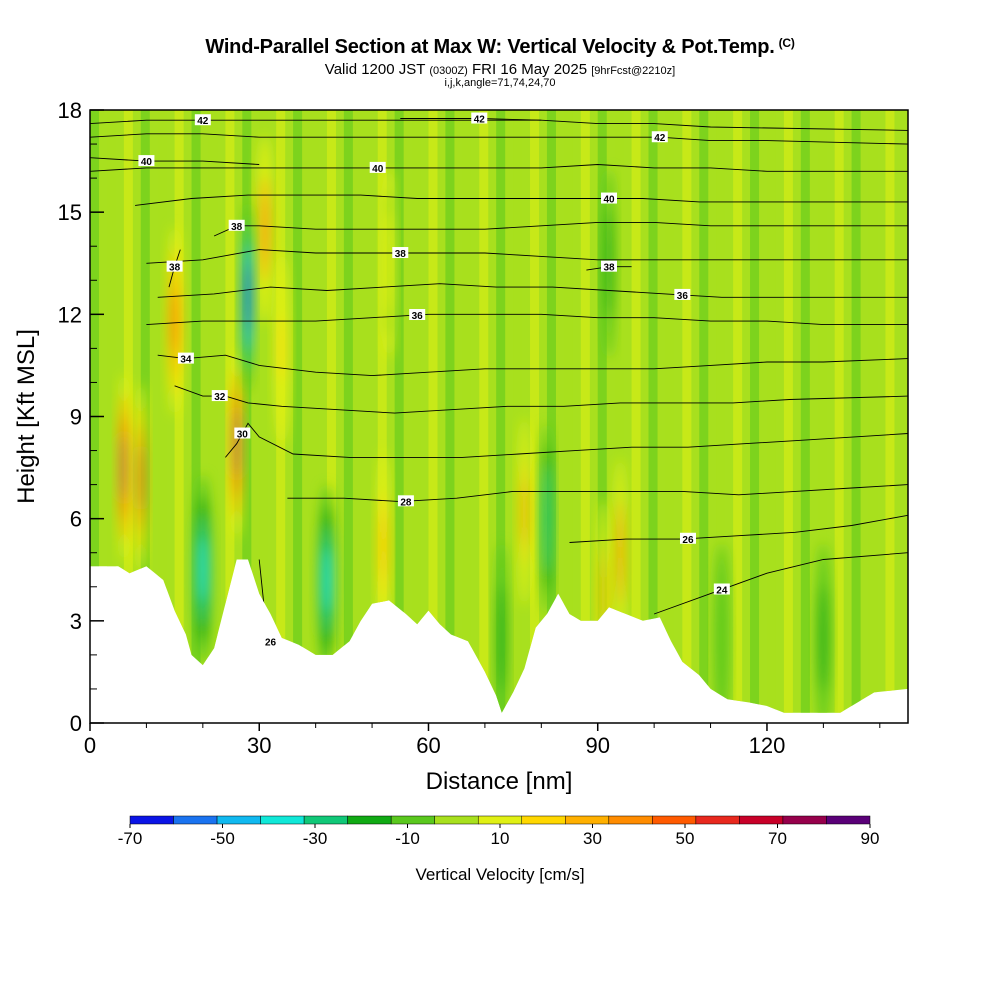 Image resolution: width=1000 pixels, height=1000 pixels. I want to click on isentrope-label: 34, so click(186, 360).